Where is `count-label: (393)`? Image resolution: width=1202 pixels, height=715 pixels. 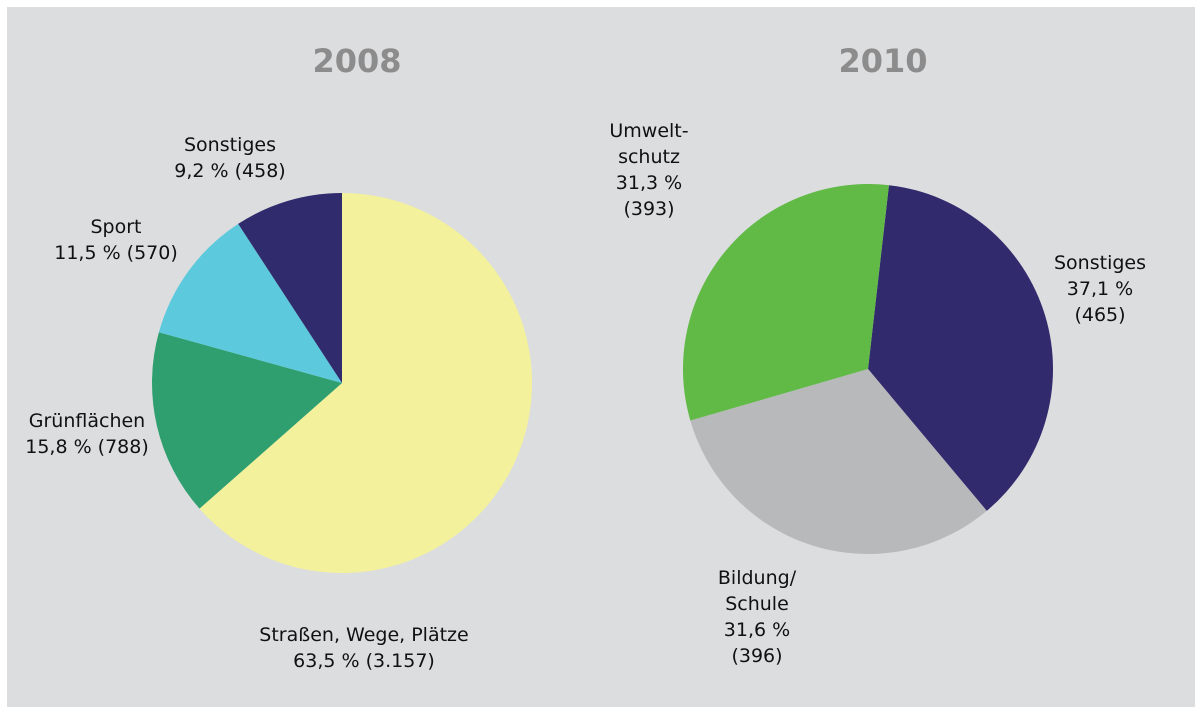 count-label: (393) is located at coordinates (649, 209).